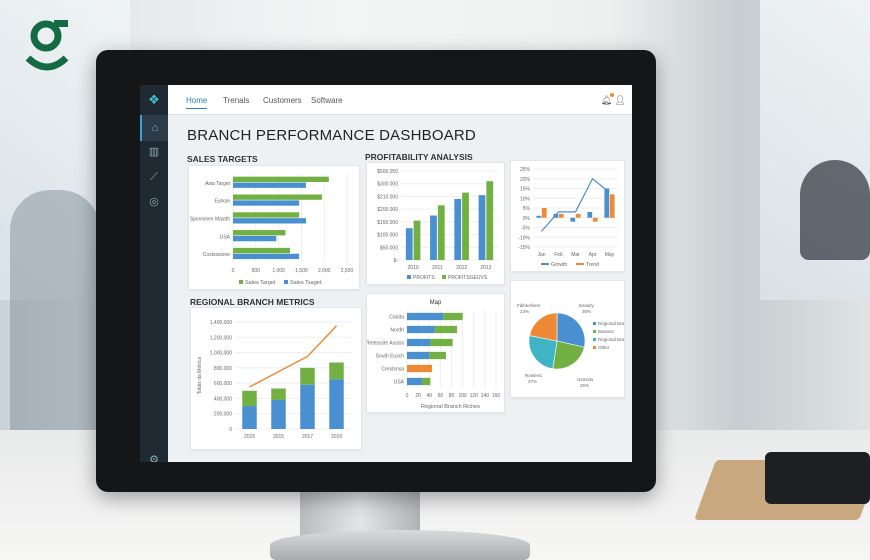  Describe the element at coordinates (154, 152) in the screenshot. I see `buildings-icon: ▥` at that location.